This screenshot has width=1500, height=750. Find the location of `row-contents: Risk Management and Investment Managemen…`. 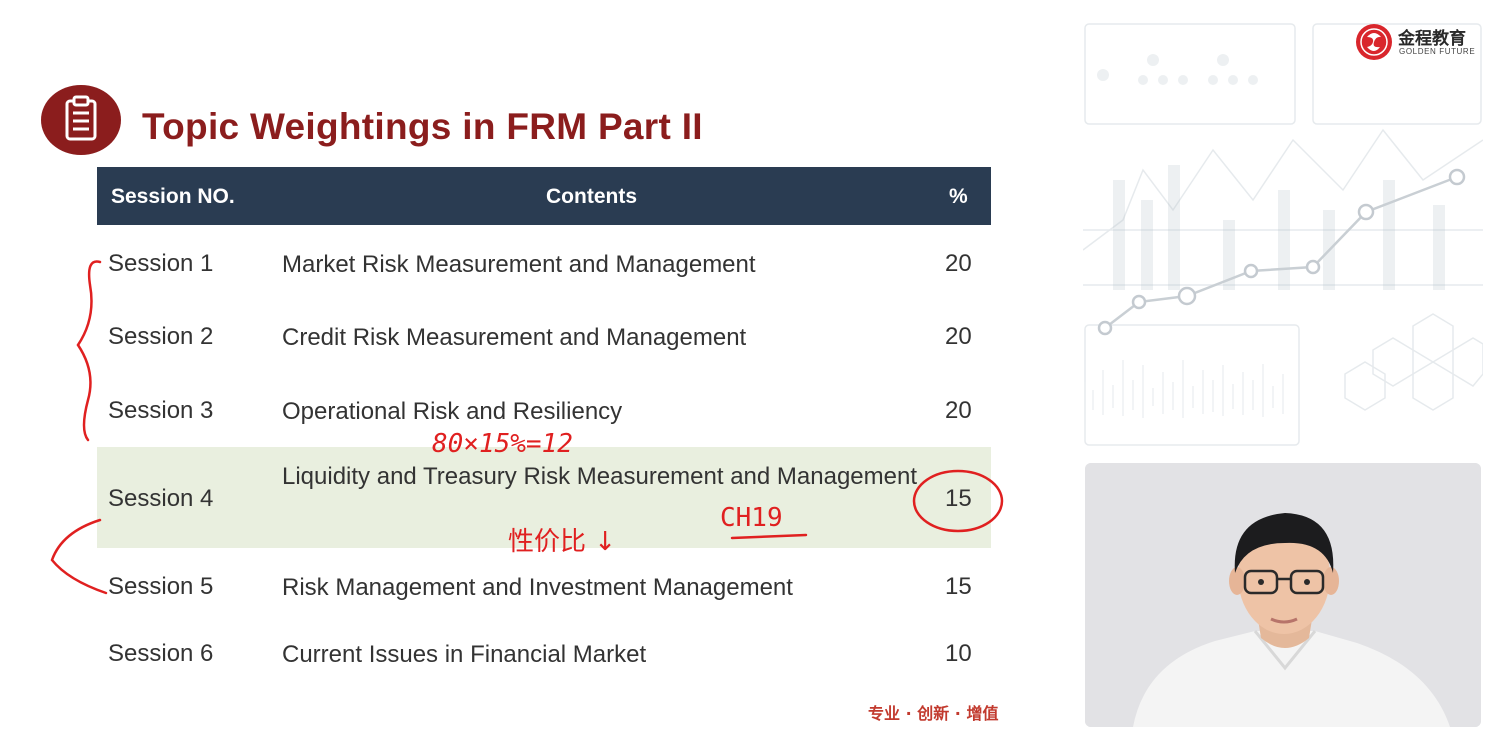

row-contents: Risk Management and Investment Managemen… is located at coordinates (537, 587).